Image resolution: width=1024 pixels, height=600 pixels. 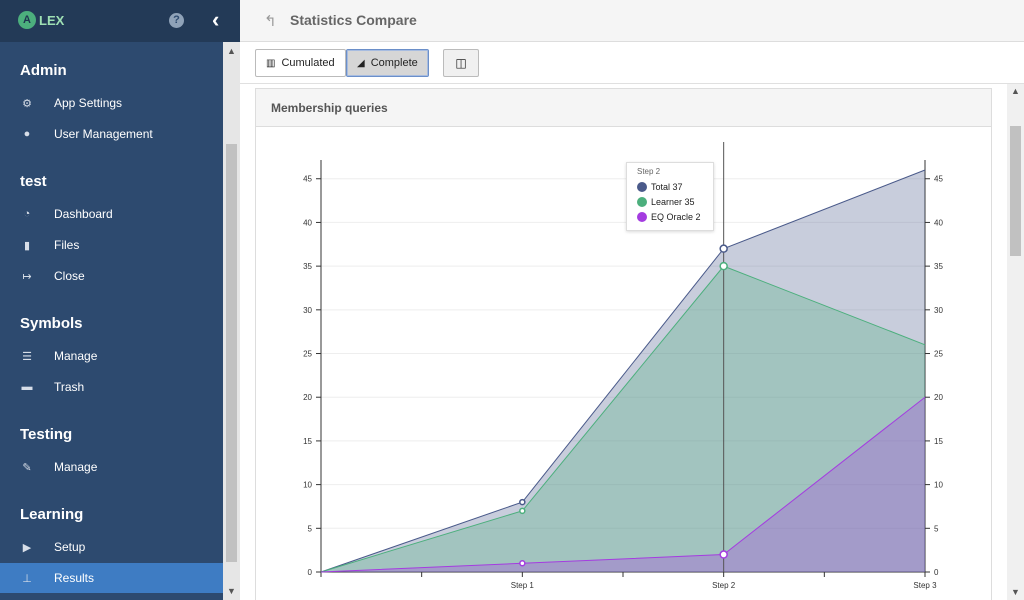 What do you see at coordinates (27, 214) in the screenshot?
I see `dashboard-icon: ◔` at bounding box center [27, 214].